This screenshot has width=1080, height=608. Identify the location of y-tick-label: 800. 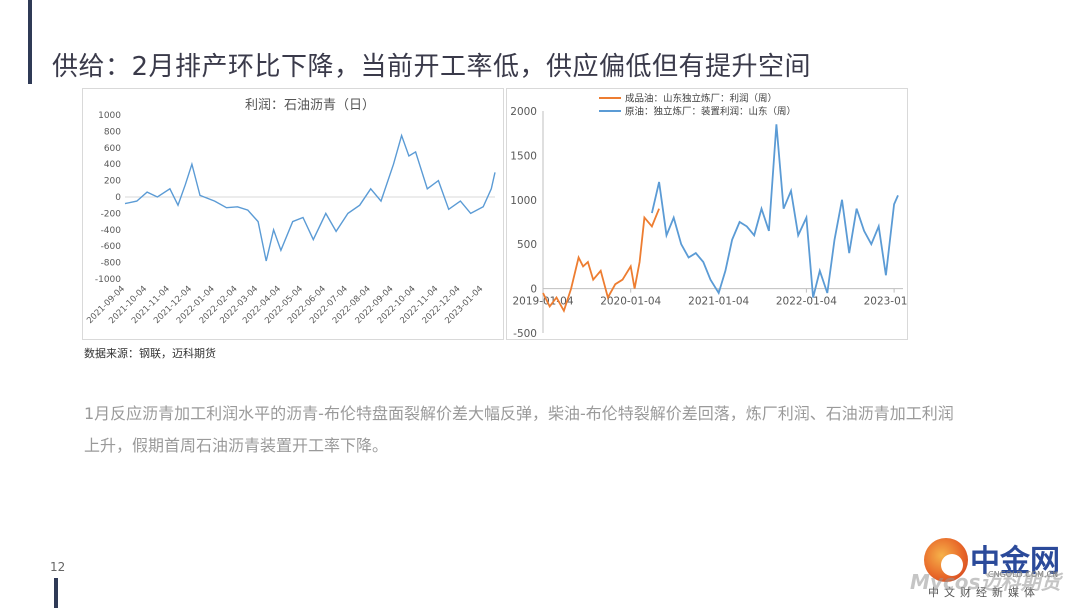
(112, 132).